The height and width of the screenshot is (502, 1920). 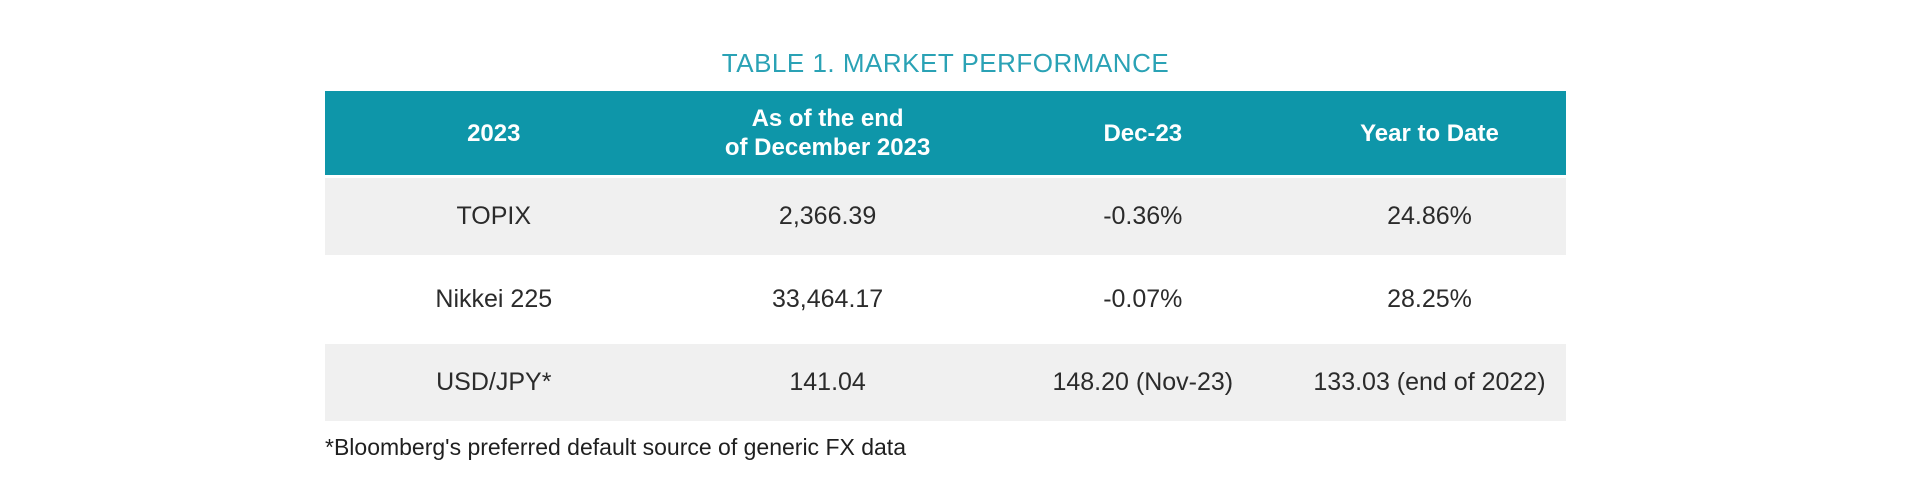 I want to click on column-header-end-of-december: As of the end of December 2023, so click(x=828, y=133).